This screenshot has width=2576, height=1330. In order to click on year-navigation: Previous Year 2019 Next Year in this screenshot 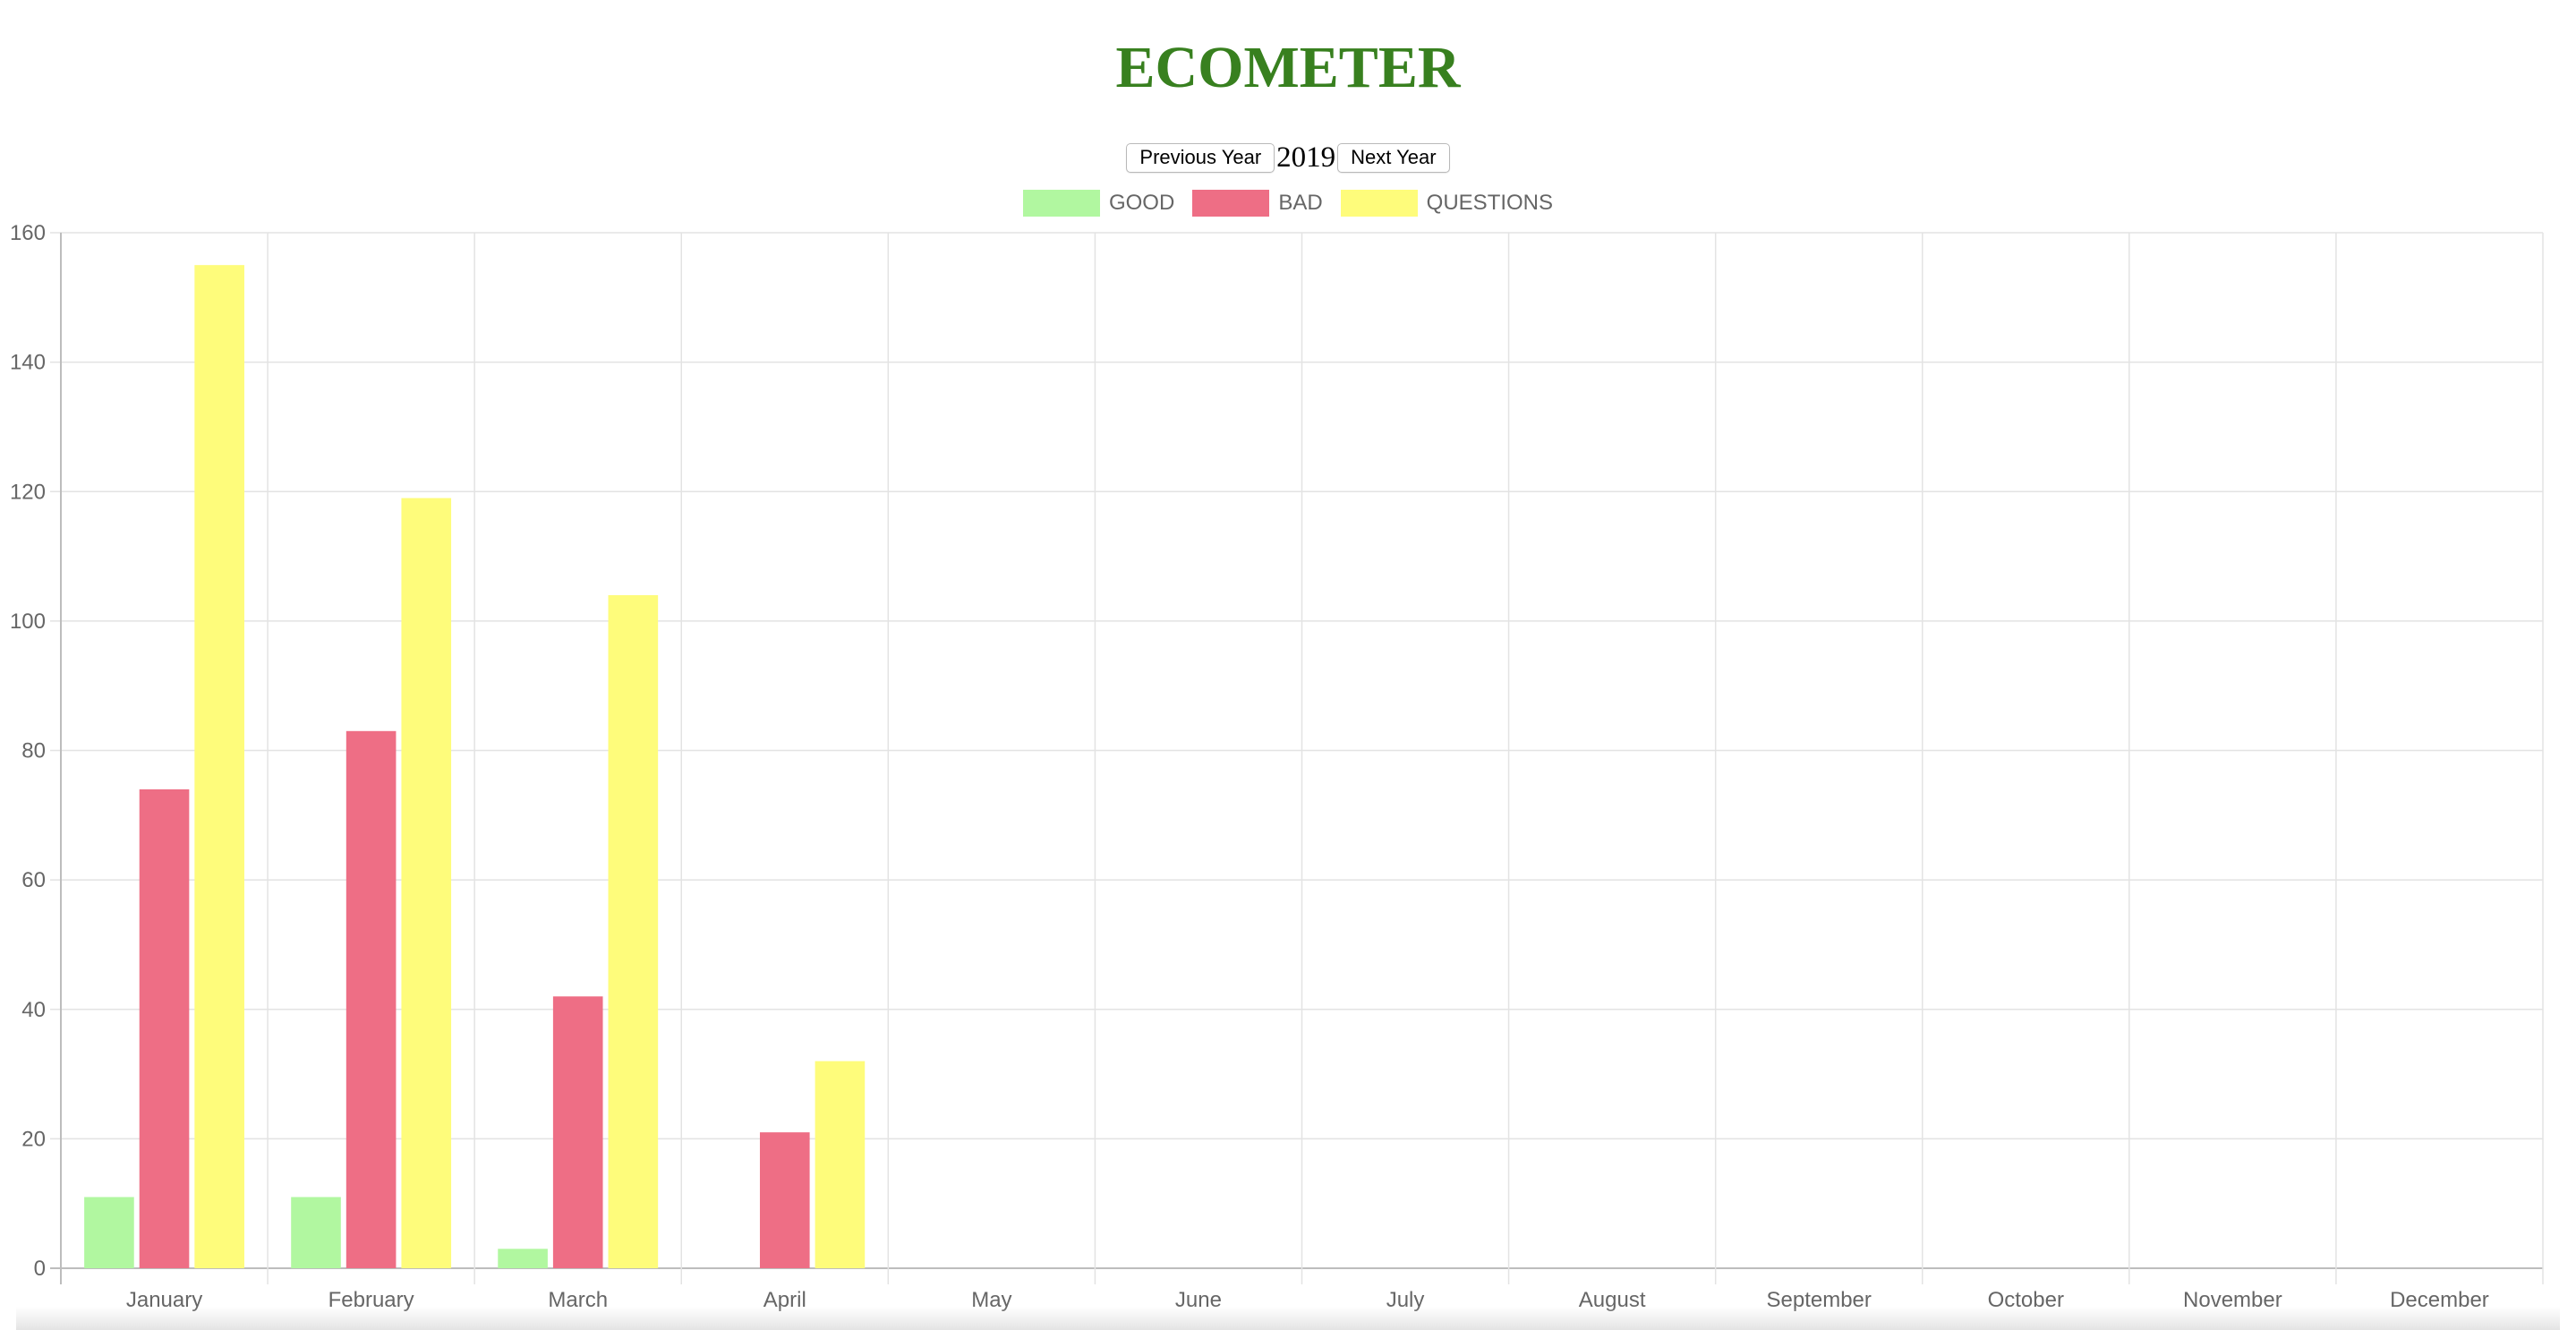, I will do `click(1288, 158)`.